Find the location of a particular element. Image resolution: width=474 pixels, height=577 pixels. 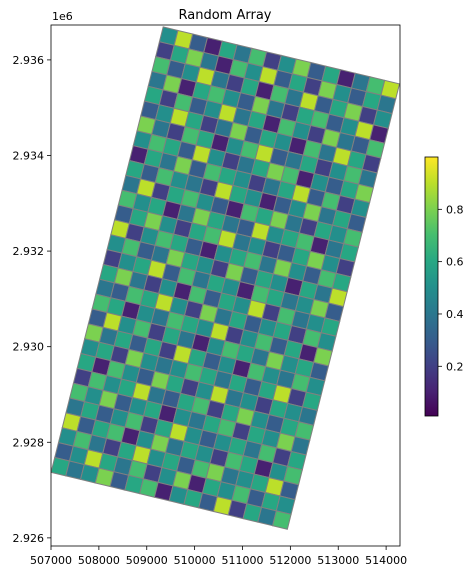

colorbar-tick-label: 0.6 is located at coordinates (455, 262).